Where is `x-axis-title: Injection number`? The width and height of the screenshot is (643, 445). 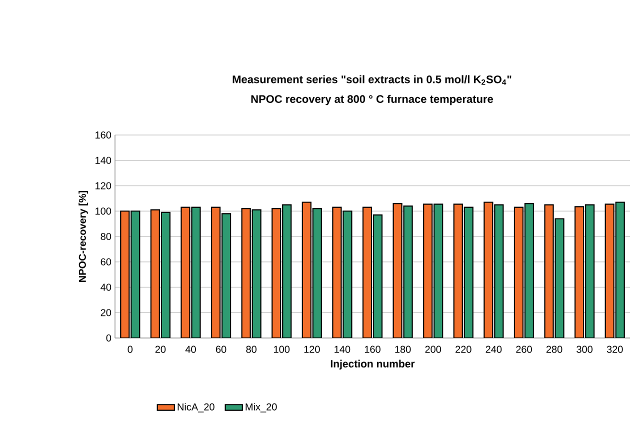 x-axis-title: Injection number is located at coordinates (372, 365).